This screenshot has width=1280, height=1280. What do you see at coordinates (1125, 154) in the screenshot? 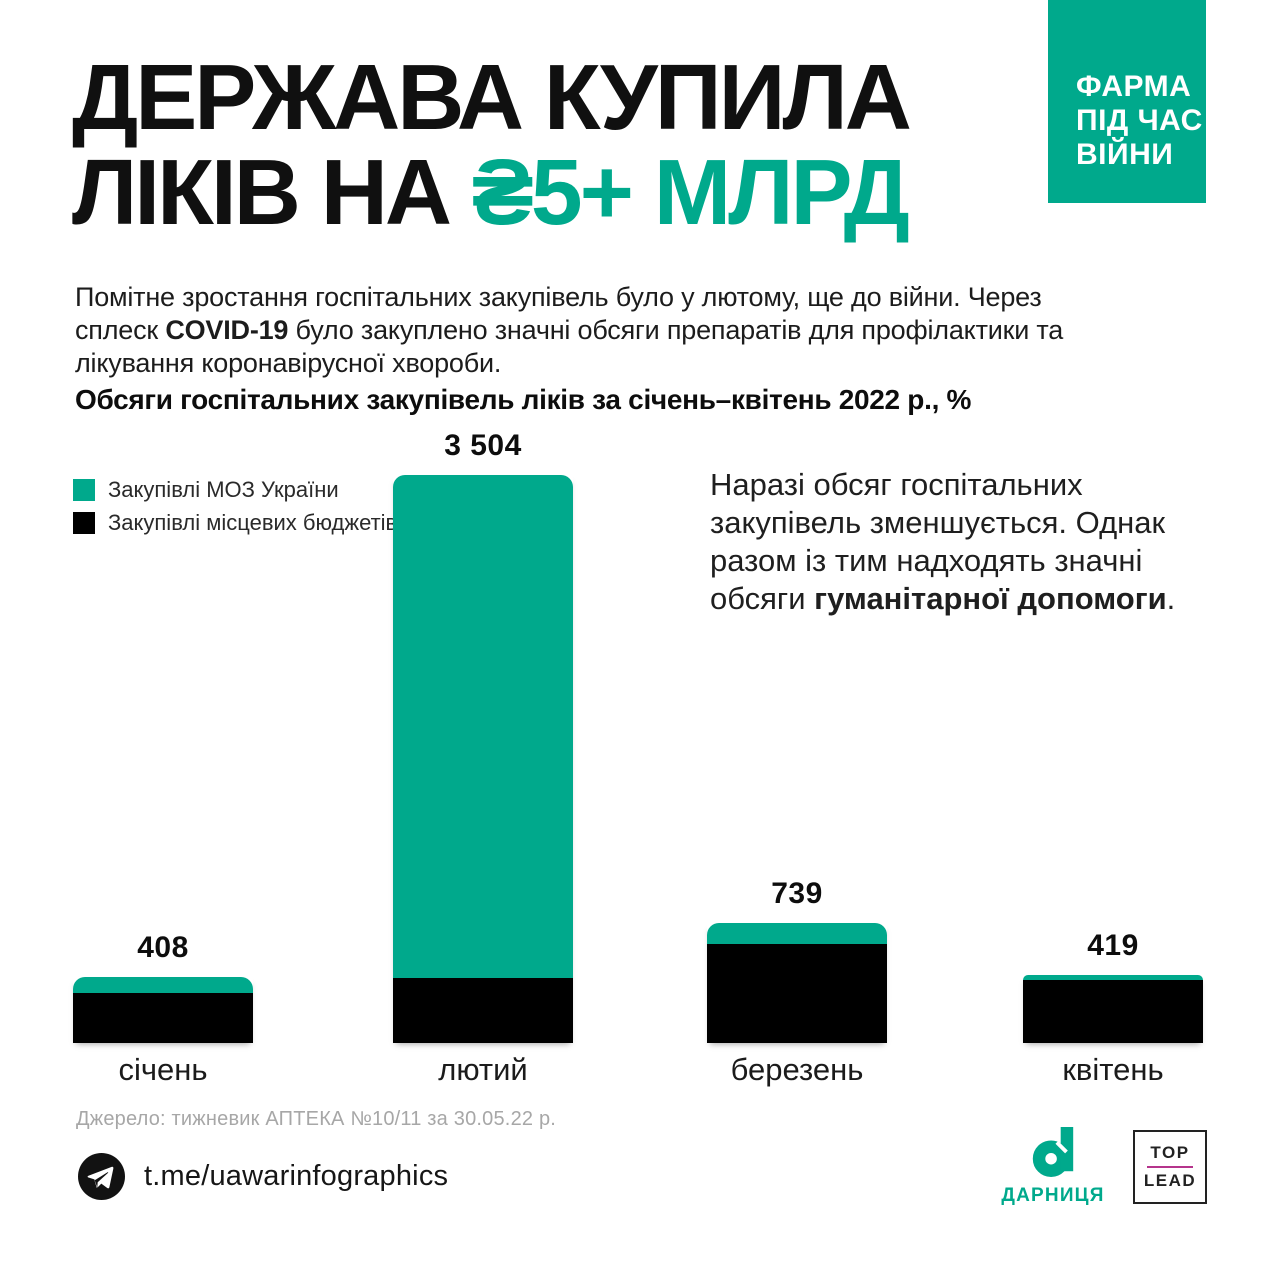
I see `badge-line: ВІЙНИ` at bounding box center [1125, 154].